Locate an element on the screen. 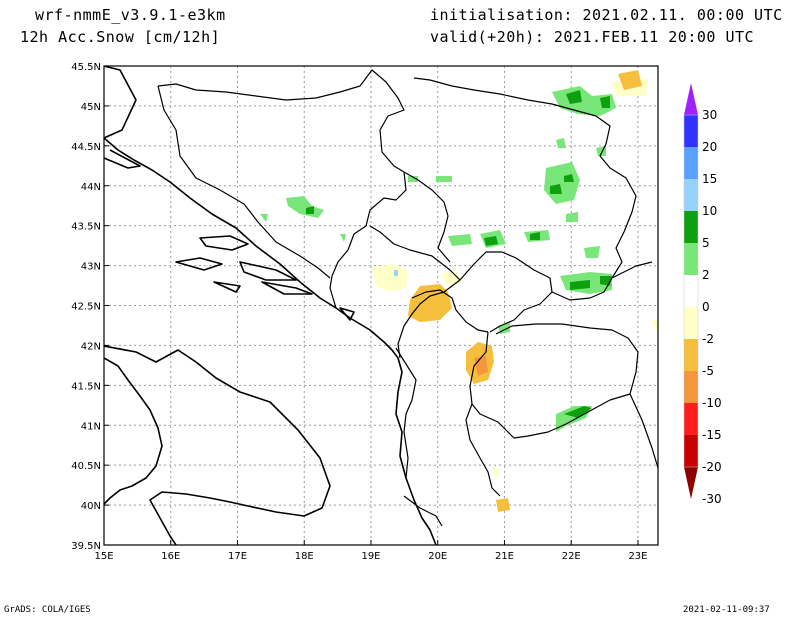 This screenshot has width=800, height=618. colorbar-bottom-arrow is located at coordinates (691, 483).